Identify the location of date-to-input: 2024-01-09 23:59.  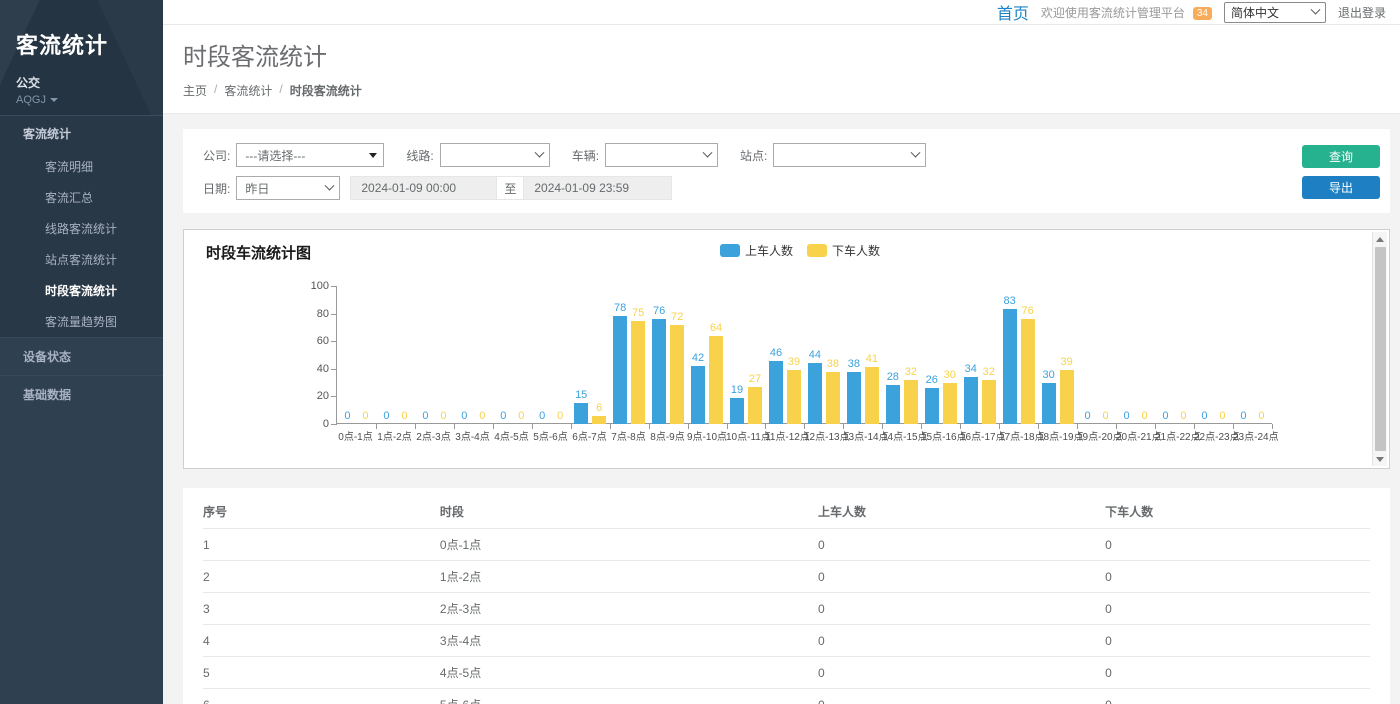
(598, 188).